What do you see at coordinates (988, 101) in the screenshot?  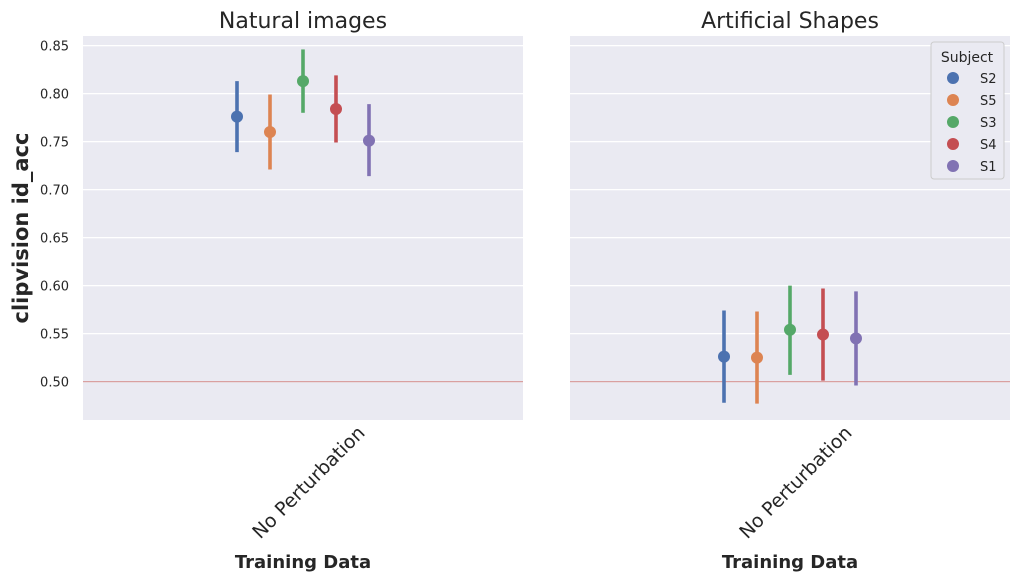 I see `legend-label-s5: S5` at bounding box center [988, 101].